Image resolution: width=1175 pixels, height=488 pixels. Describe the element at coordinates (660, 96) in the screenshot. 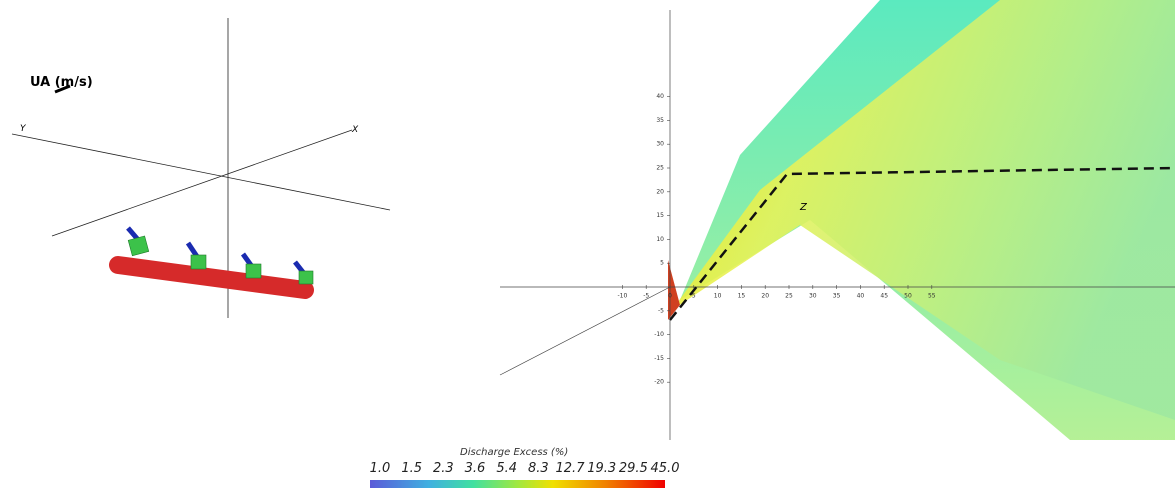

I see `y-tick-label: 40` at that location.